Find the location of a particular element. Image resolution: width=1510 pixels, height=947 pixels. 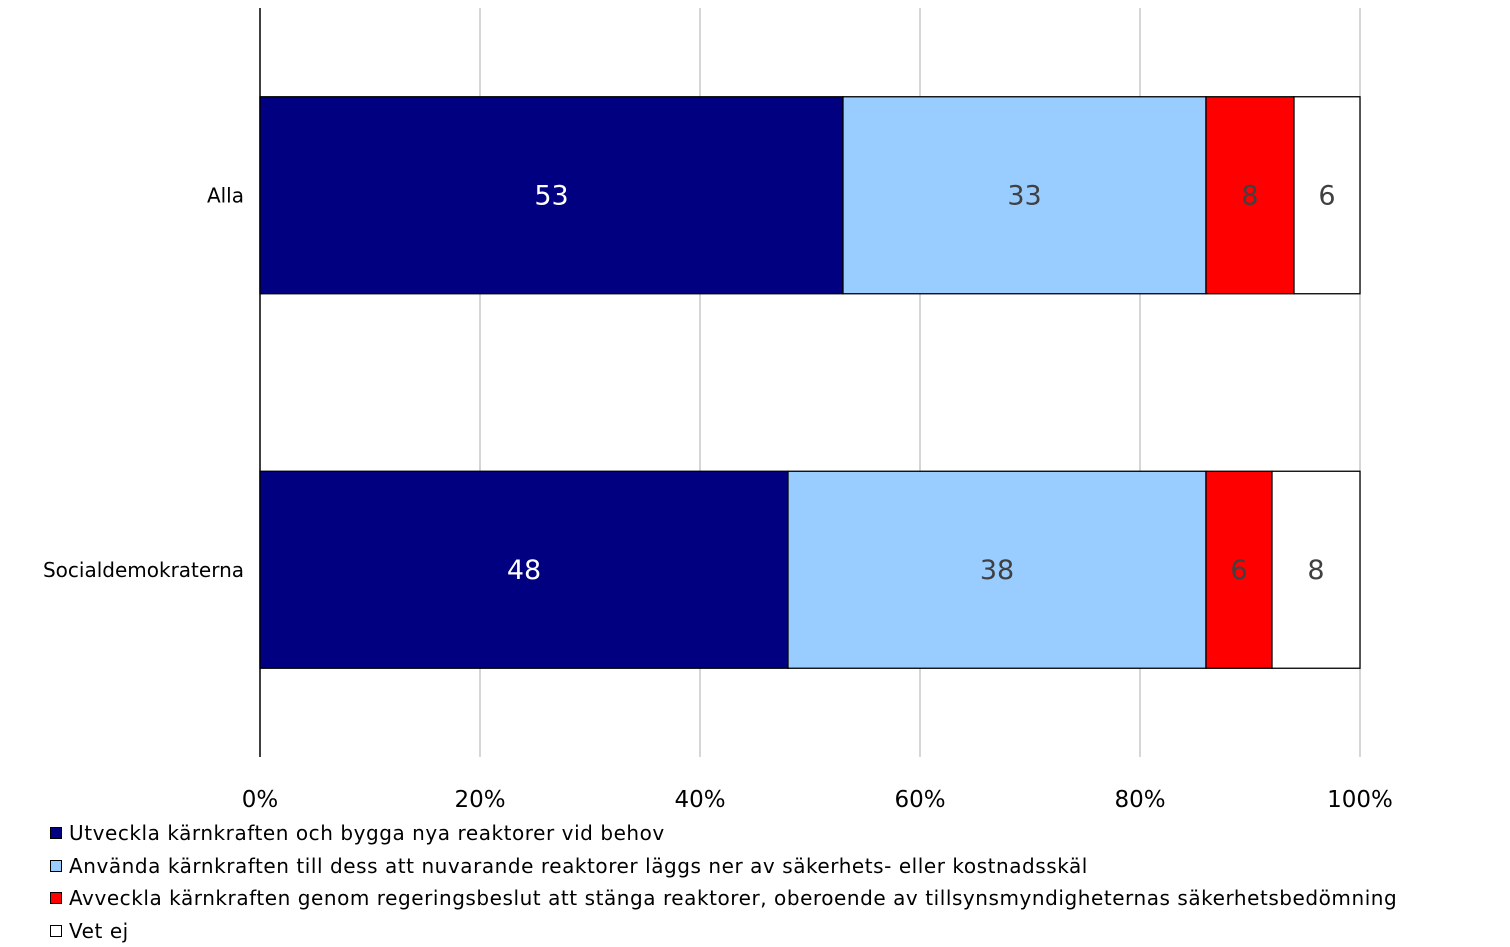

category-label: Alla is located at coordinates (225, 195).